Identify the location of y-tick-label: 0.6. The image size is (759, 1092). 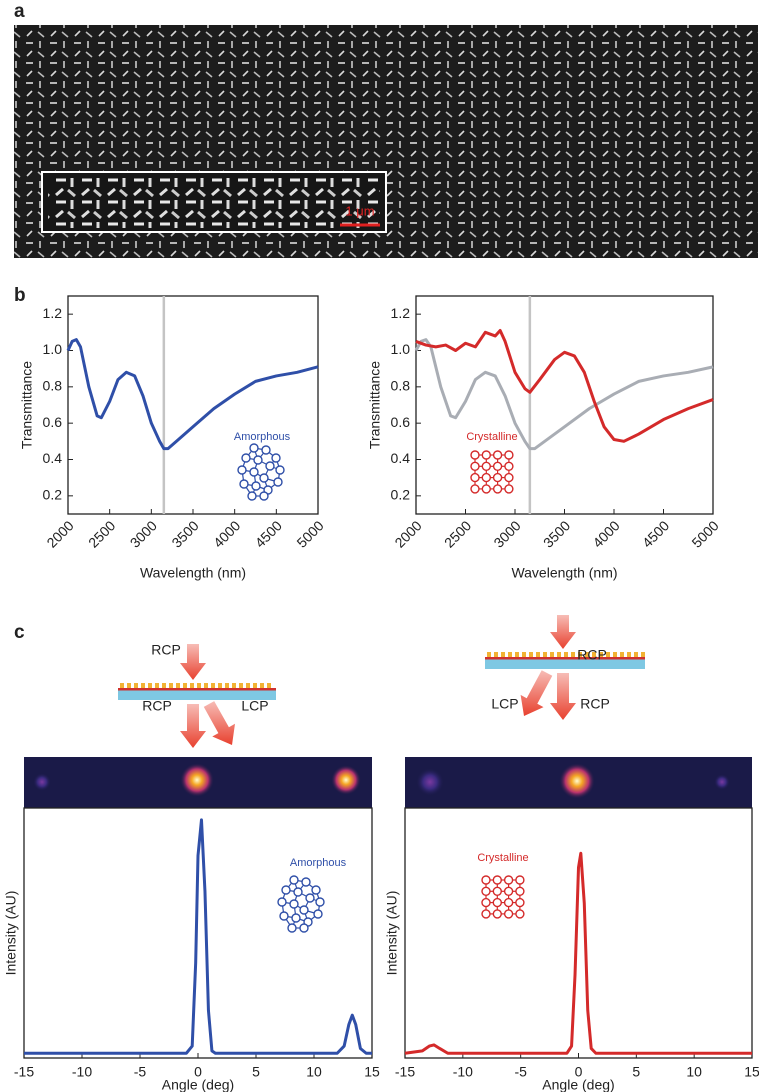
(401, 422).